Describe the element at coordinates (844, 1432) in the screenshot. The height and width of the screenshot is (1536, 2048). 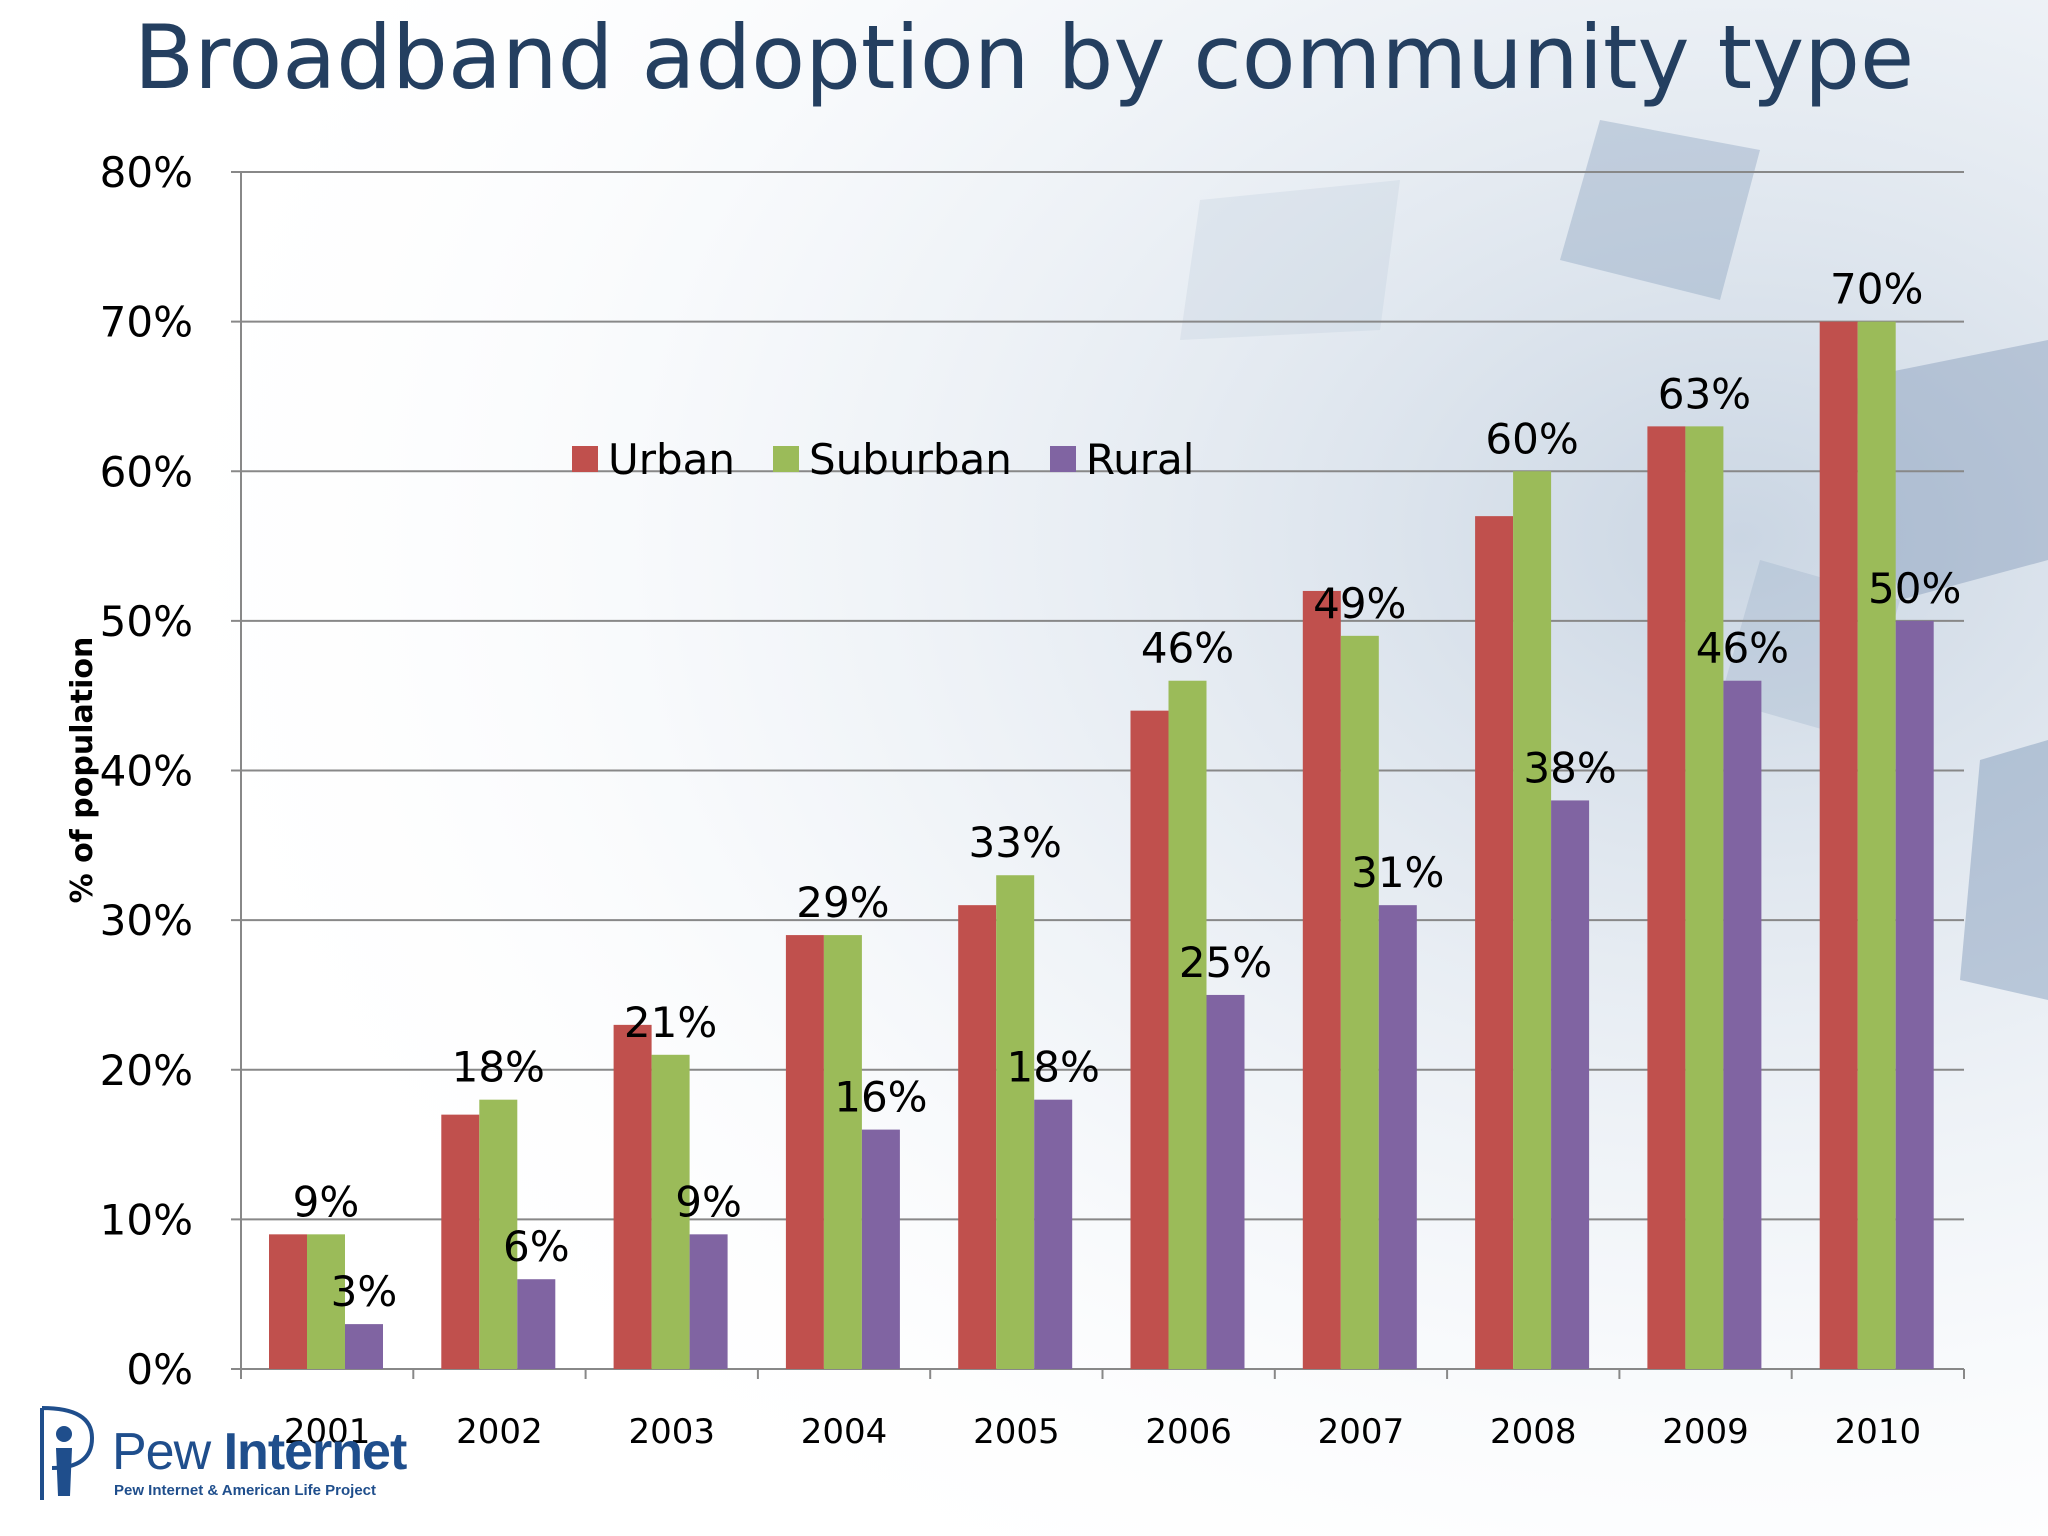
I see `x-tick-label: 2004` at that location.